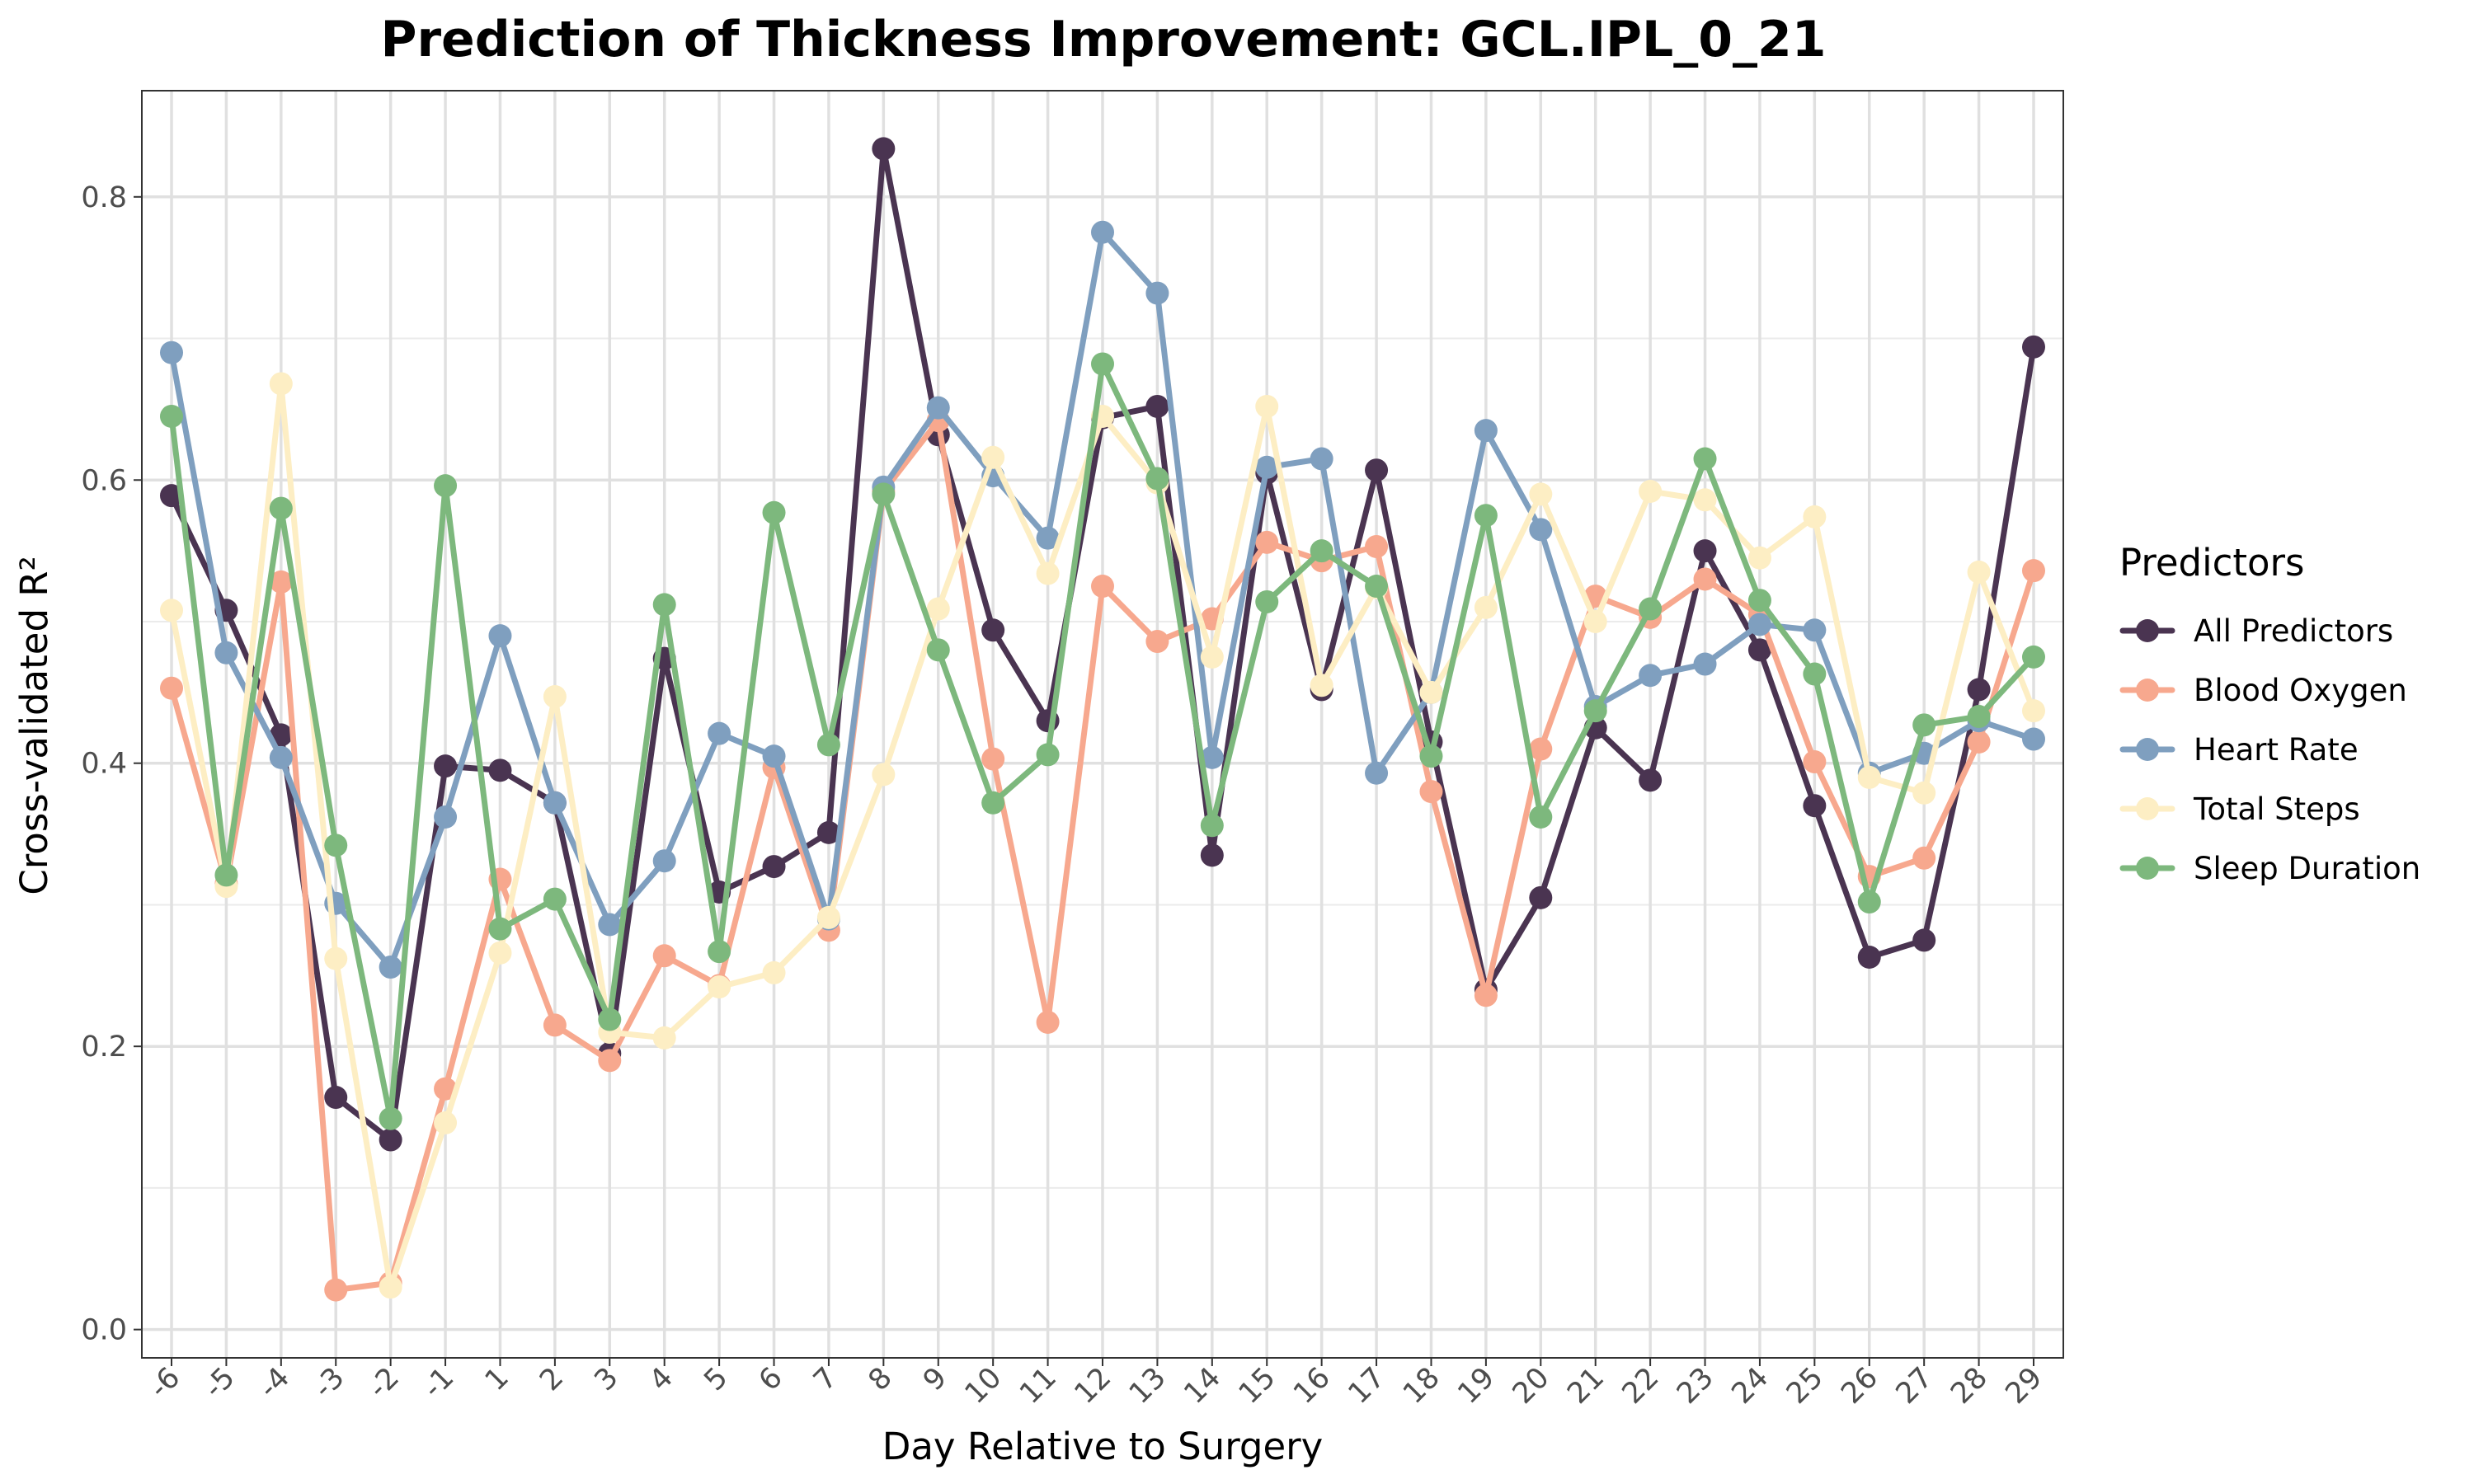  What do you see at coordinates (1312, 1386) in the screenshot?
I see `x-tick-label: 16` at bounding box center [1312, 1386].